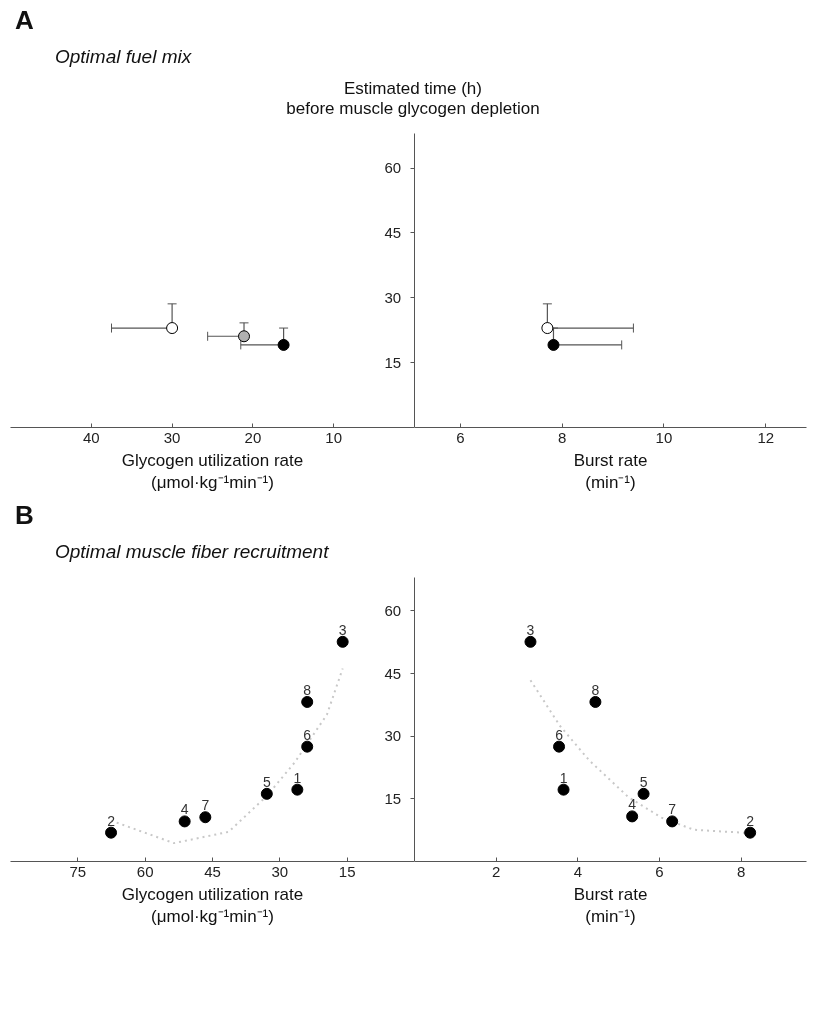 The height and width of the screenshot is (1018, 816). Describe the element at coordinates (766, 437) in the screenshot. I see `x-tick-label: 12` at that location.